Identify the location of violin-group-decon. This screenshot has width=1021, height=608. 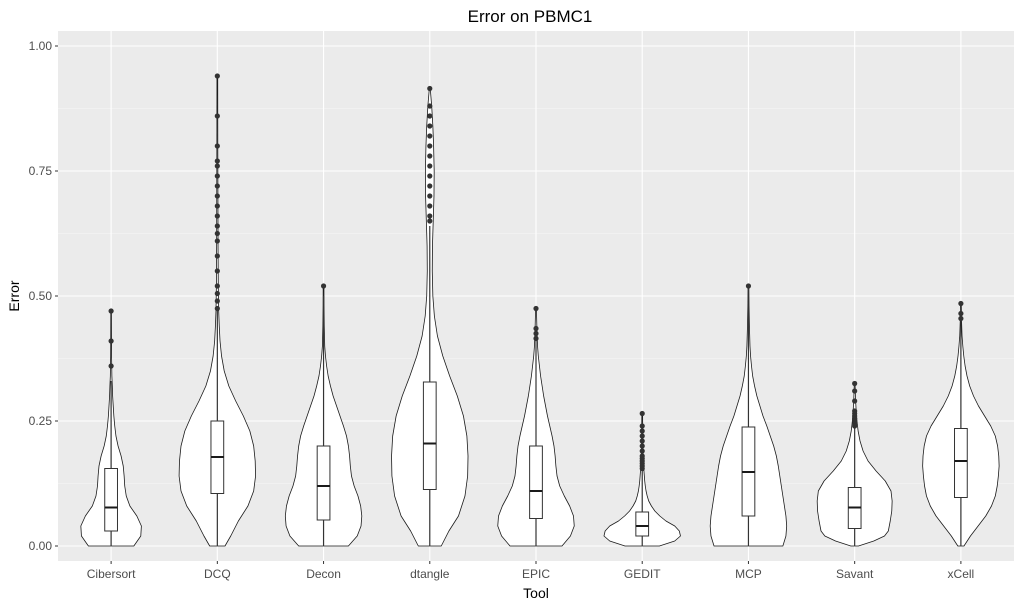
(323, 415).